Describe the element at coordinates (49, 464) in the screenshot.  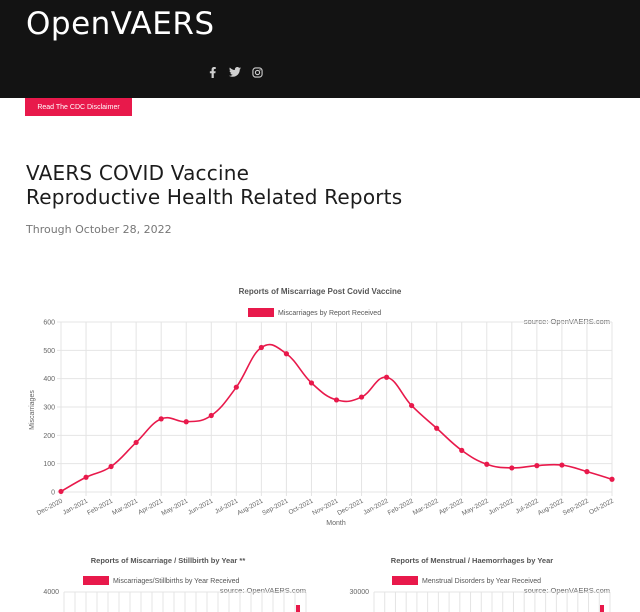
I see `y-tick-label: 100` at that location.